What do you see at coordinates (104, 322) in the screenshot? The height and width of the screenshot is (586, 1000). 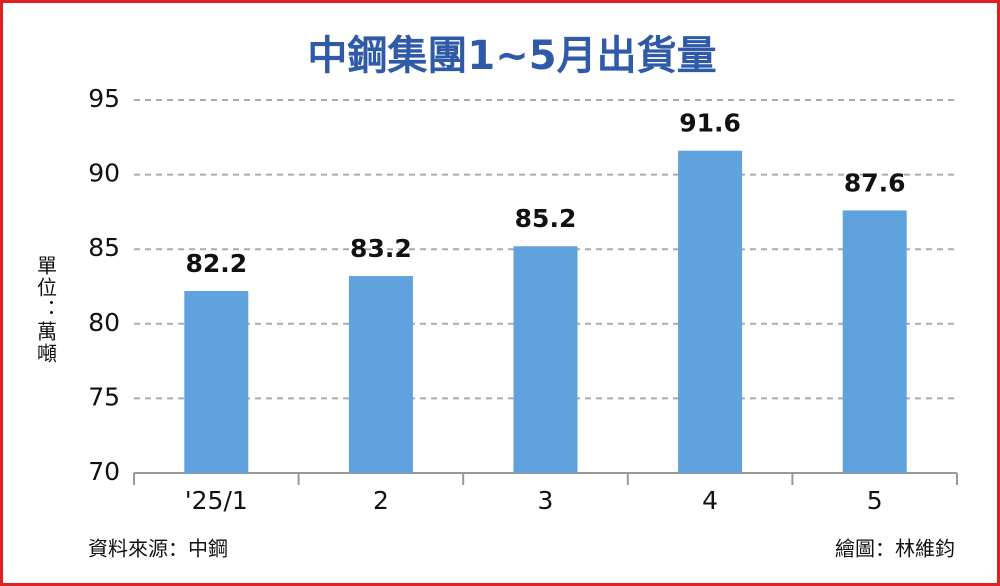 I see `y-tick-label: 80` at bounding box center [104, 322].